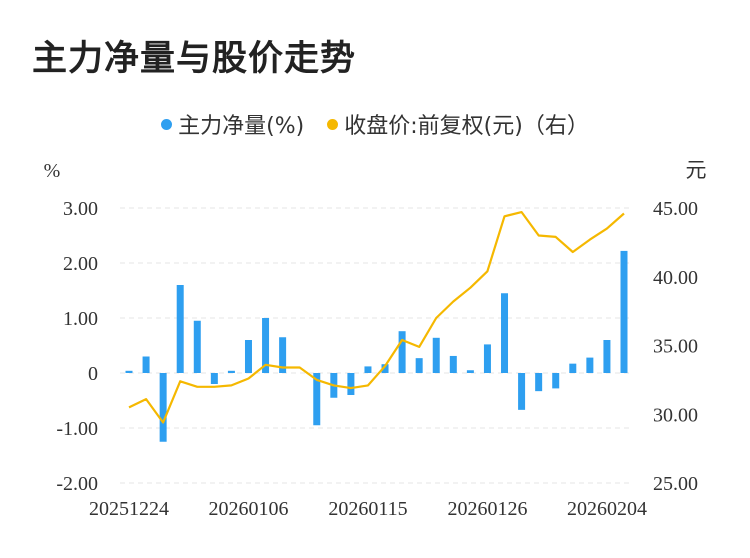  I want to click on left-tick-label: -2.00, so click(77, 484).